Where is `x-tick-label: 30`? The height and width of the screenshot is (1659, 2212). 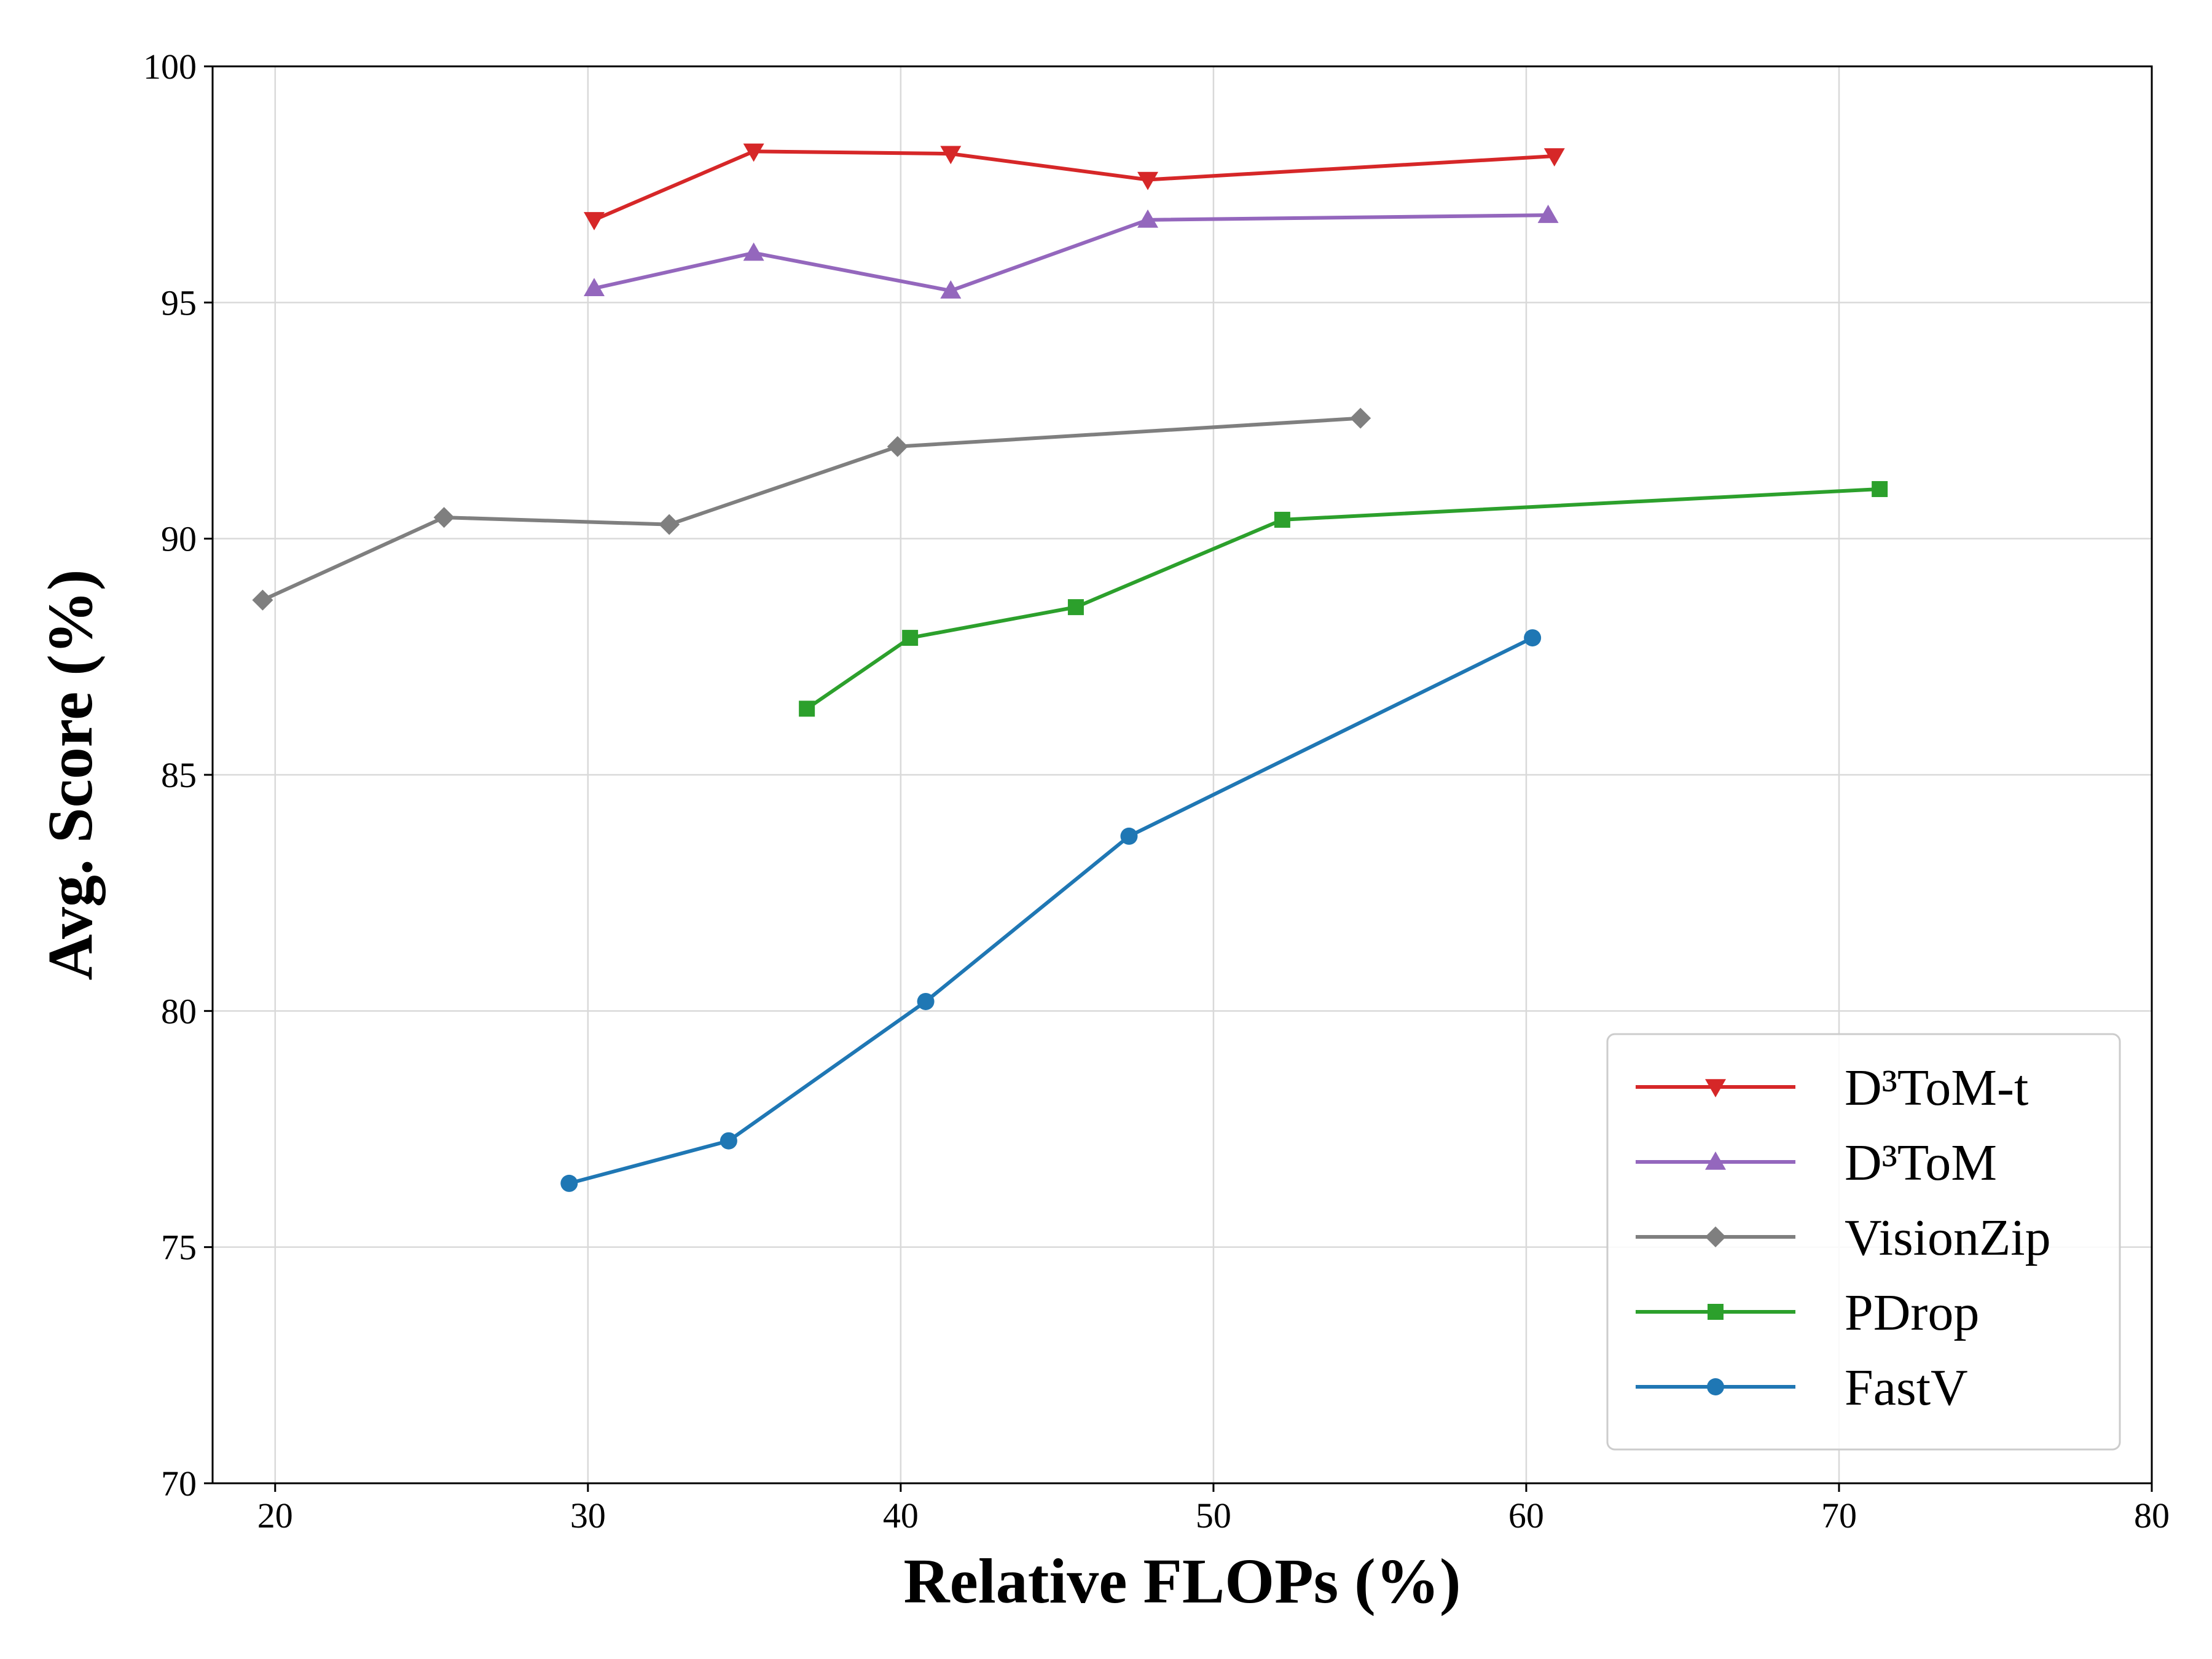 x-tick-label: 30 is located at coordinates (588, 1515).